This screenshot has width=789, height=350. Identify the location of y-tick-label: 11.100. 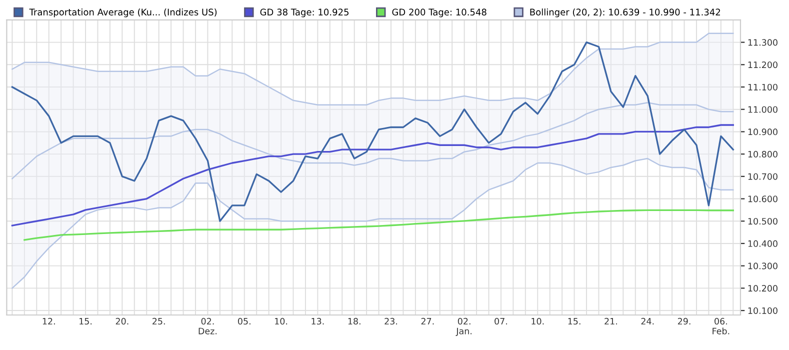
(763, 87).